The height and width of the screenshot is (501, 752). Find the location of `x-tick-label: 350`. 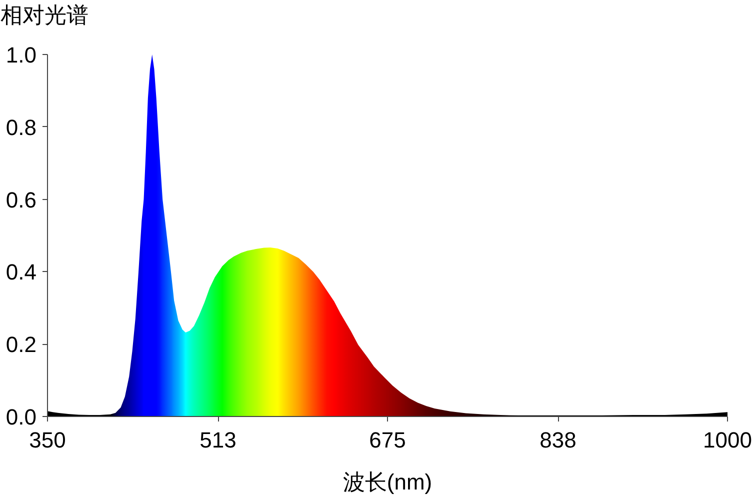

x-tick-label: 350 is located at coordinates (47, 440).